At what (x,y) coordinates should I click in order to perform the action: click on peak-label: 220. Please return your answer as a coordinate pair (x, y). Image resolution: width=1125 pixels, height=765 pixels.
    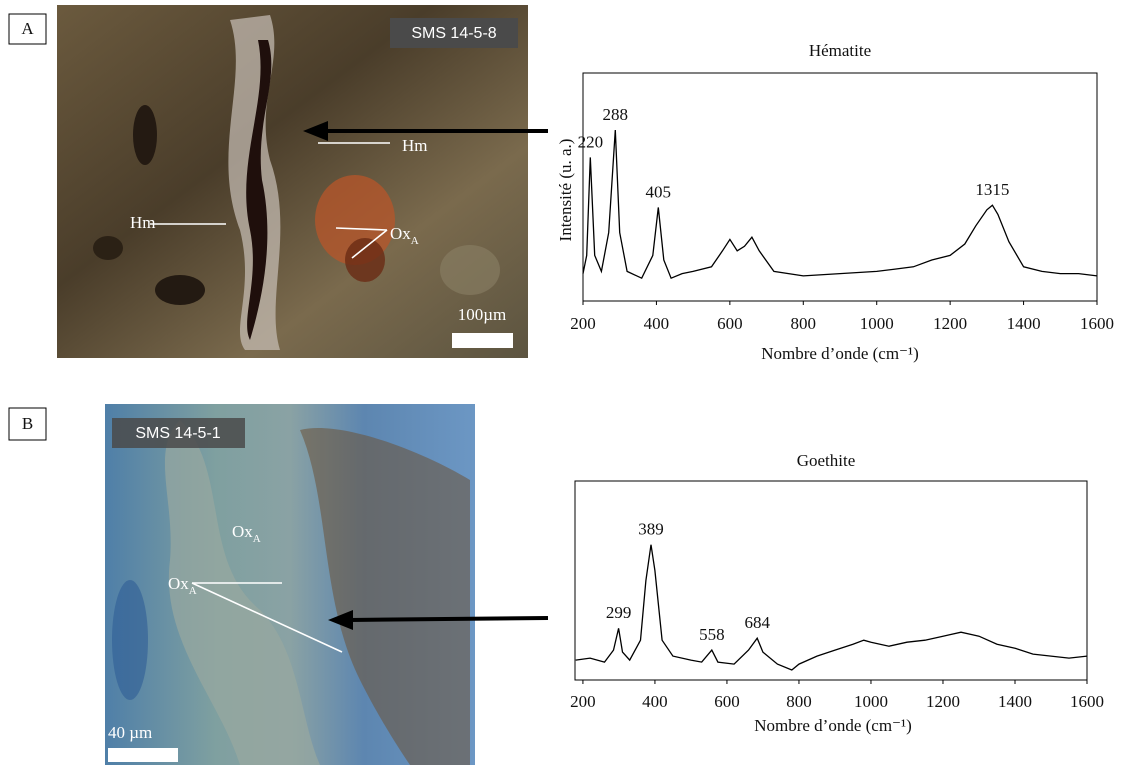
    Looking at the image, I should click on (591, 141).